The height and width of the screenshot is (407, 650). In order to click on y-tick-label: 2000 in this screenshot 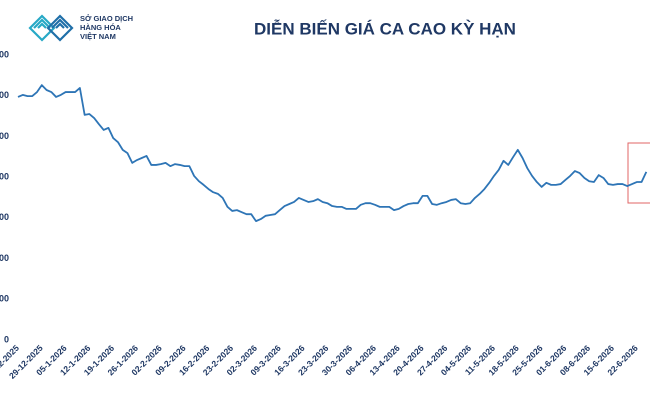, I will do `click(4, 258)`.